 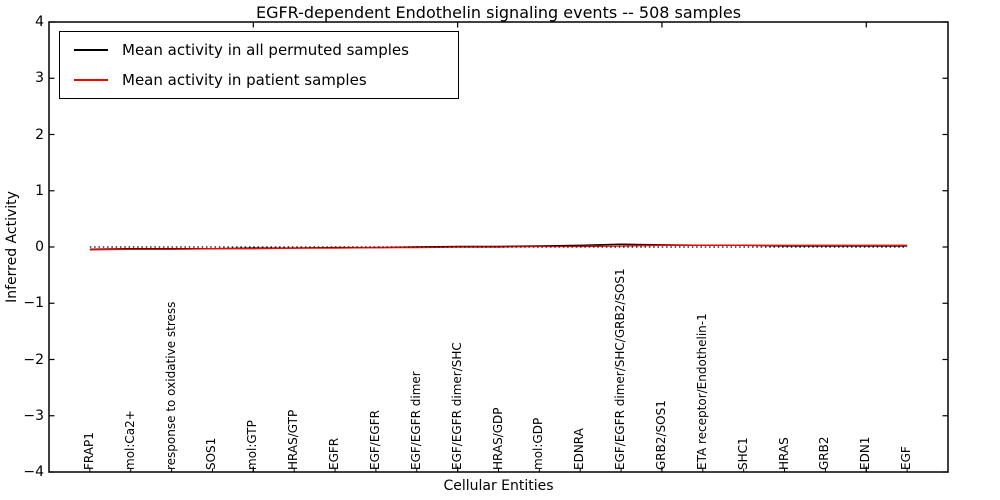 I want to click on category-label: mol:GDP, so click(x=538, y=443).